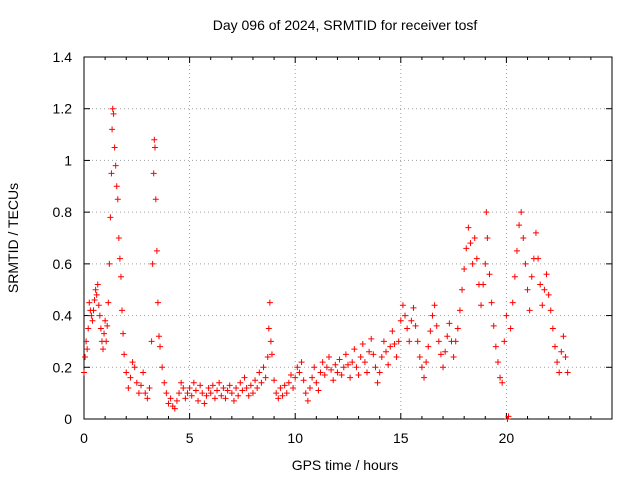  Describe the element at coordinates (345, 465) in the screenshot. I see `x-axis-label: GPS time / hours` at that location.